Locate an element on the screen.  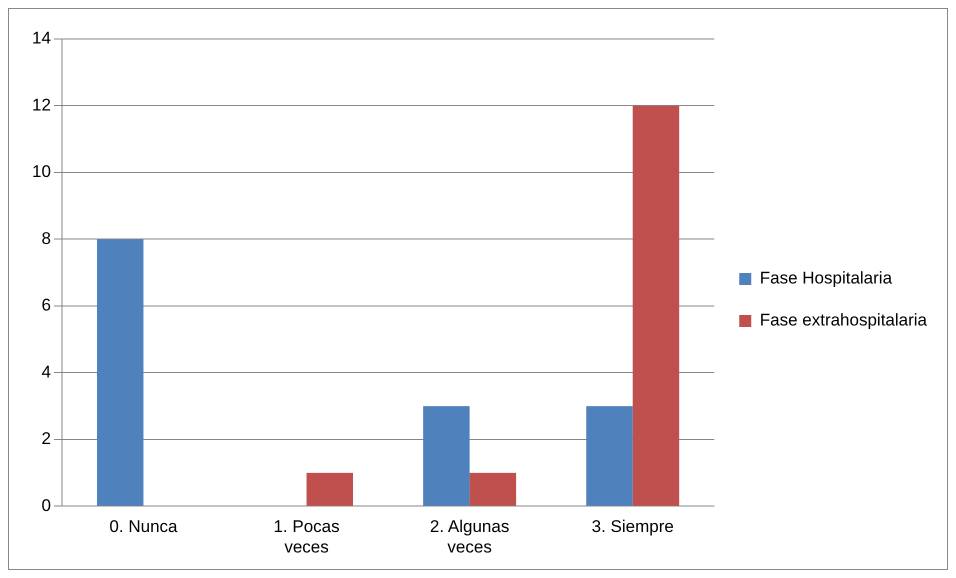
y-tick-label: 2 is located at coordinates (46, 438).